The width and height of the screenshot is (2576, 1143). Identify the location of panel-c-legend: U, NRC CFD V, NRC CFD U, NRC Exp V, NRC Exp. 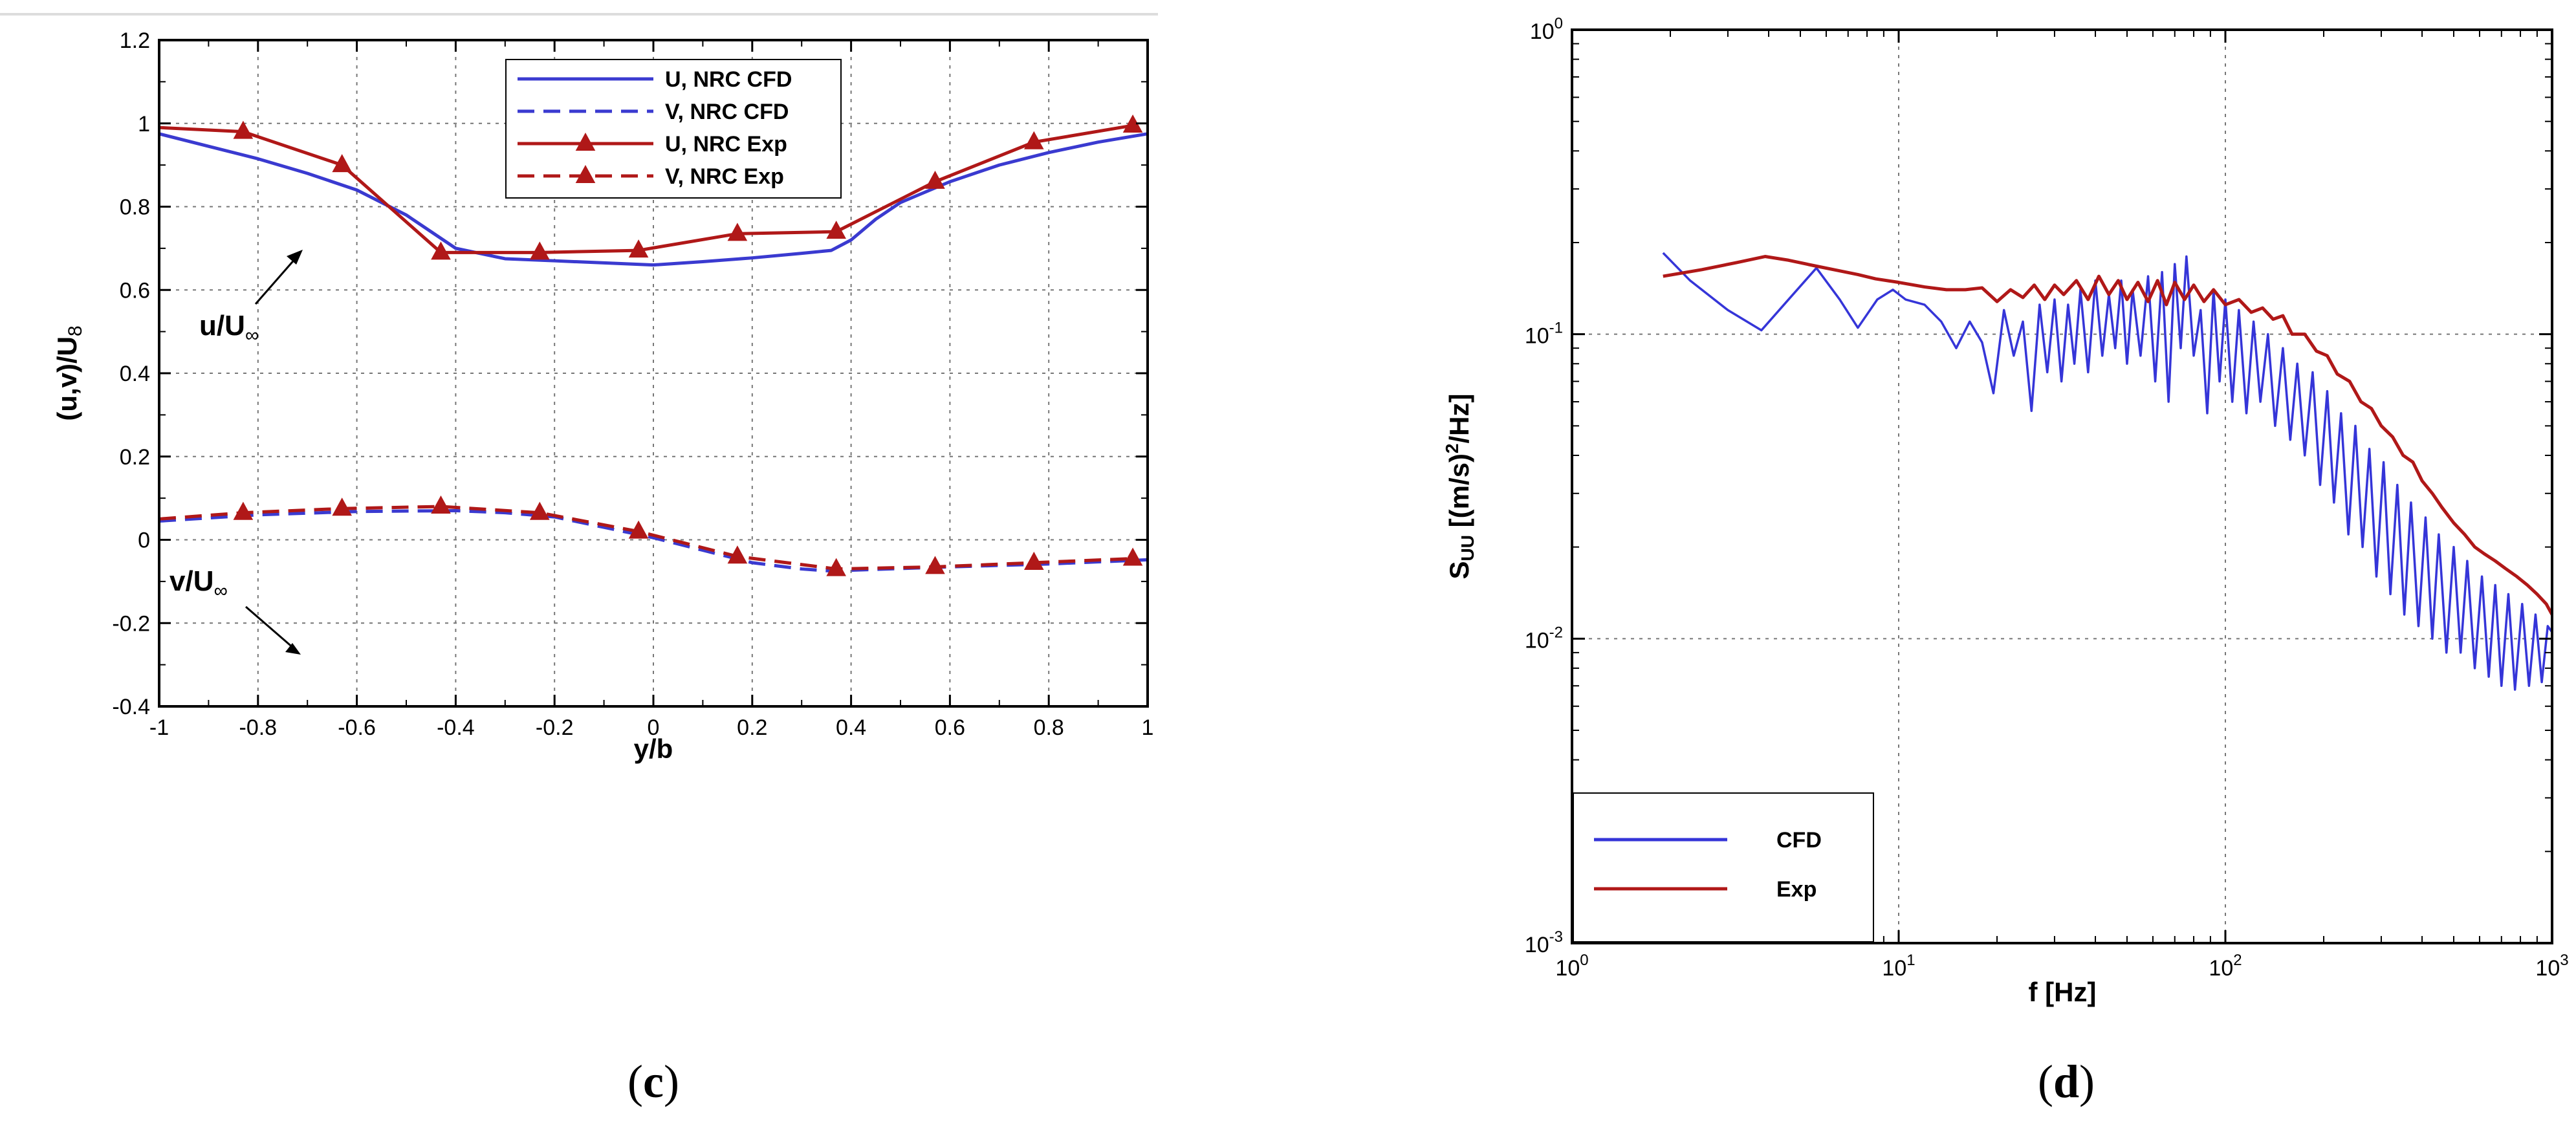
(674, 129).